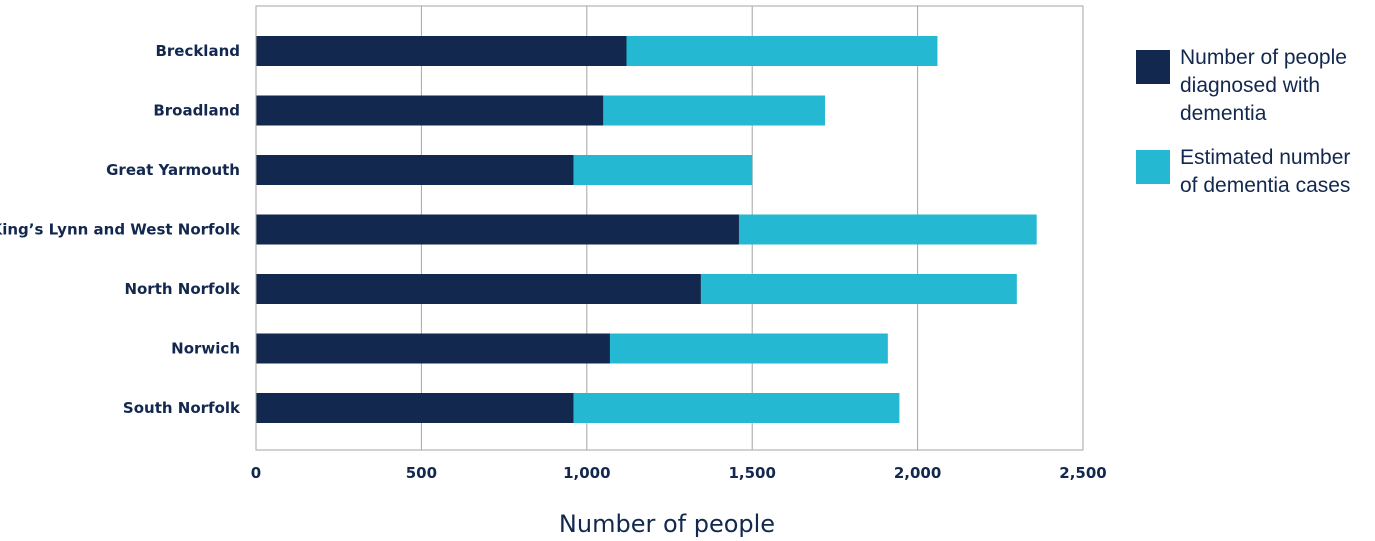 This screenshot has height=541, width=1375. Describe the element at coordinates (917, 473) in the screenshot. I see `x-tick-label: 2,000` at that location.